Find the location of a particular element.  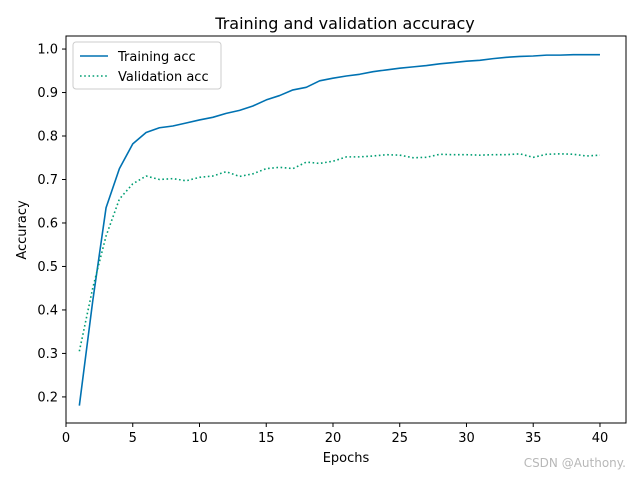

y-axis: 0.2 0.3 0.4 0.5 0.6 0.7 0.8 0.9 1.0 is located at coordinates (51, 224).